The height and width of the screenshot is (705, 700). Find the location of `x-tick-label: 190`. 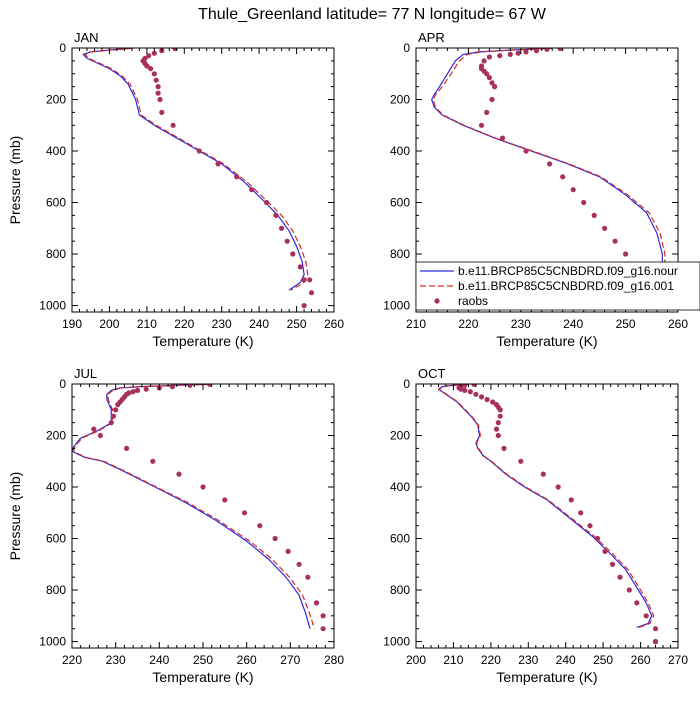

x-tick-label: 190 is located at coordinates (72, 324).